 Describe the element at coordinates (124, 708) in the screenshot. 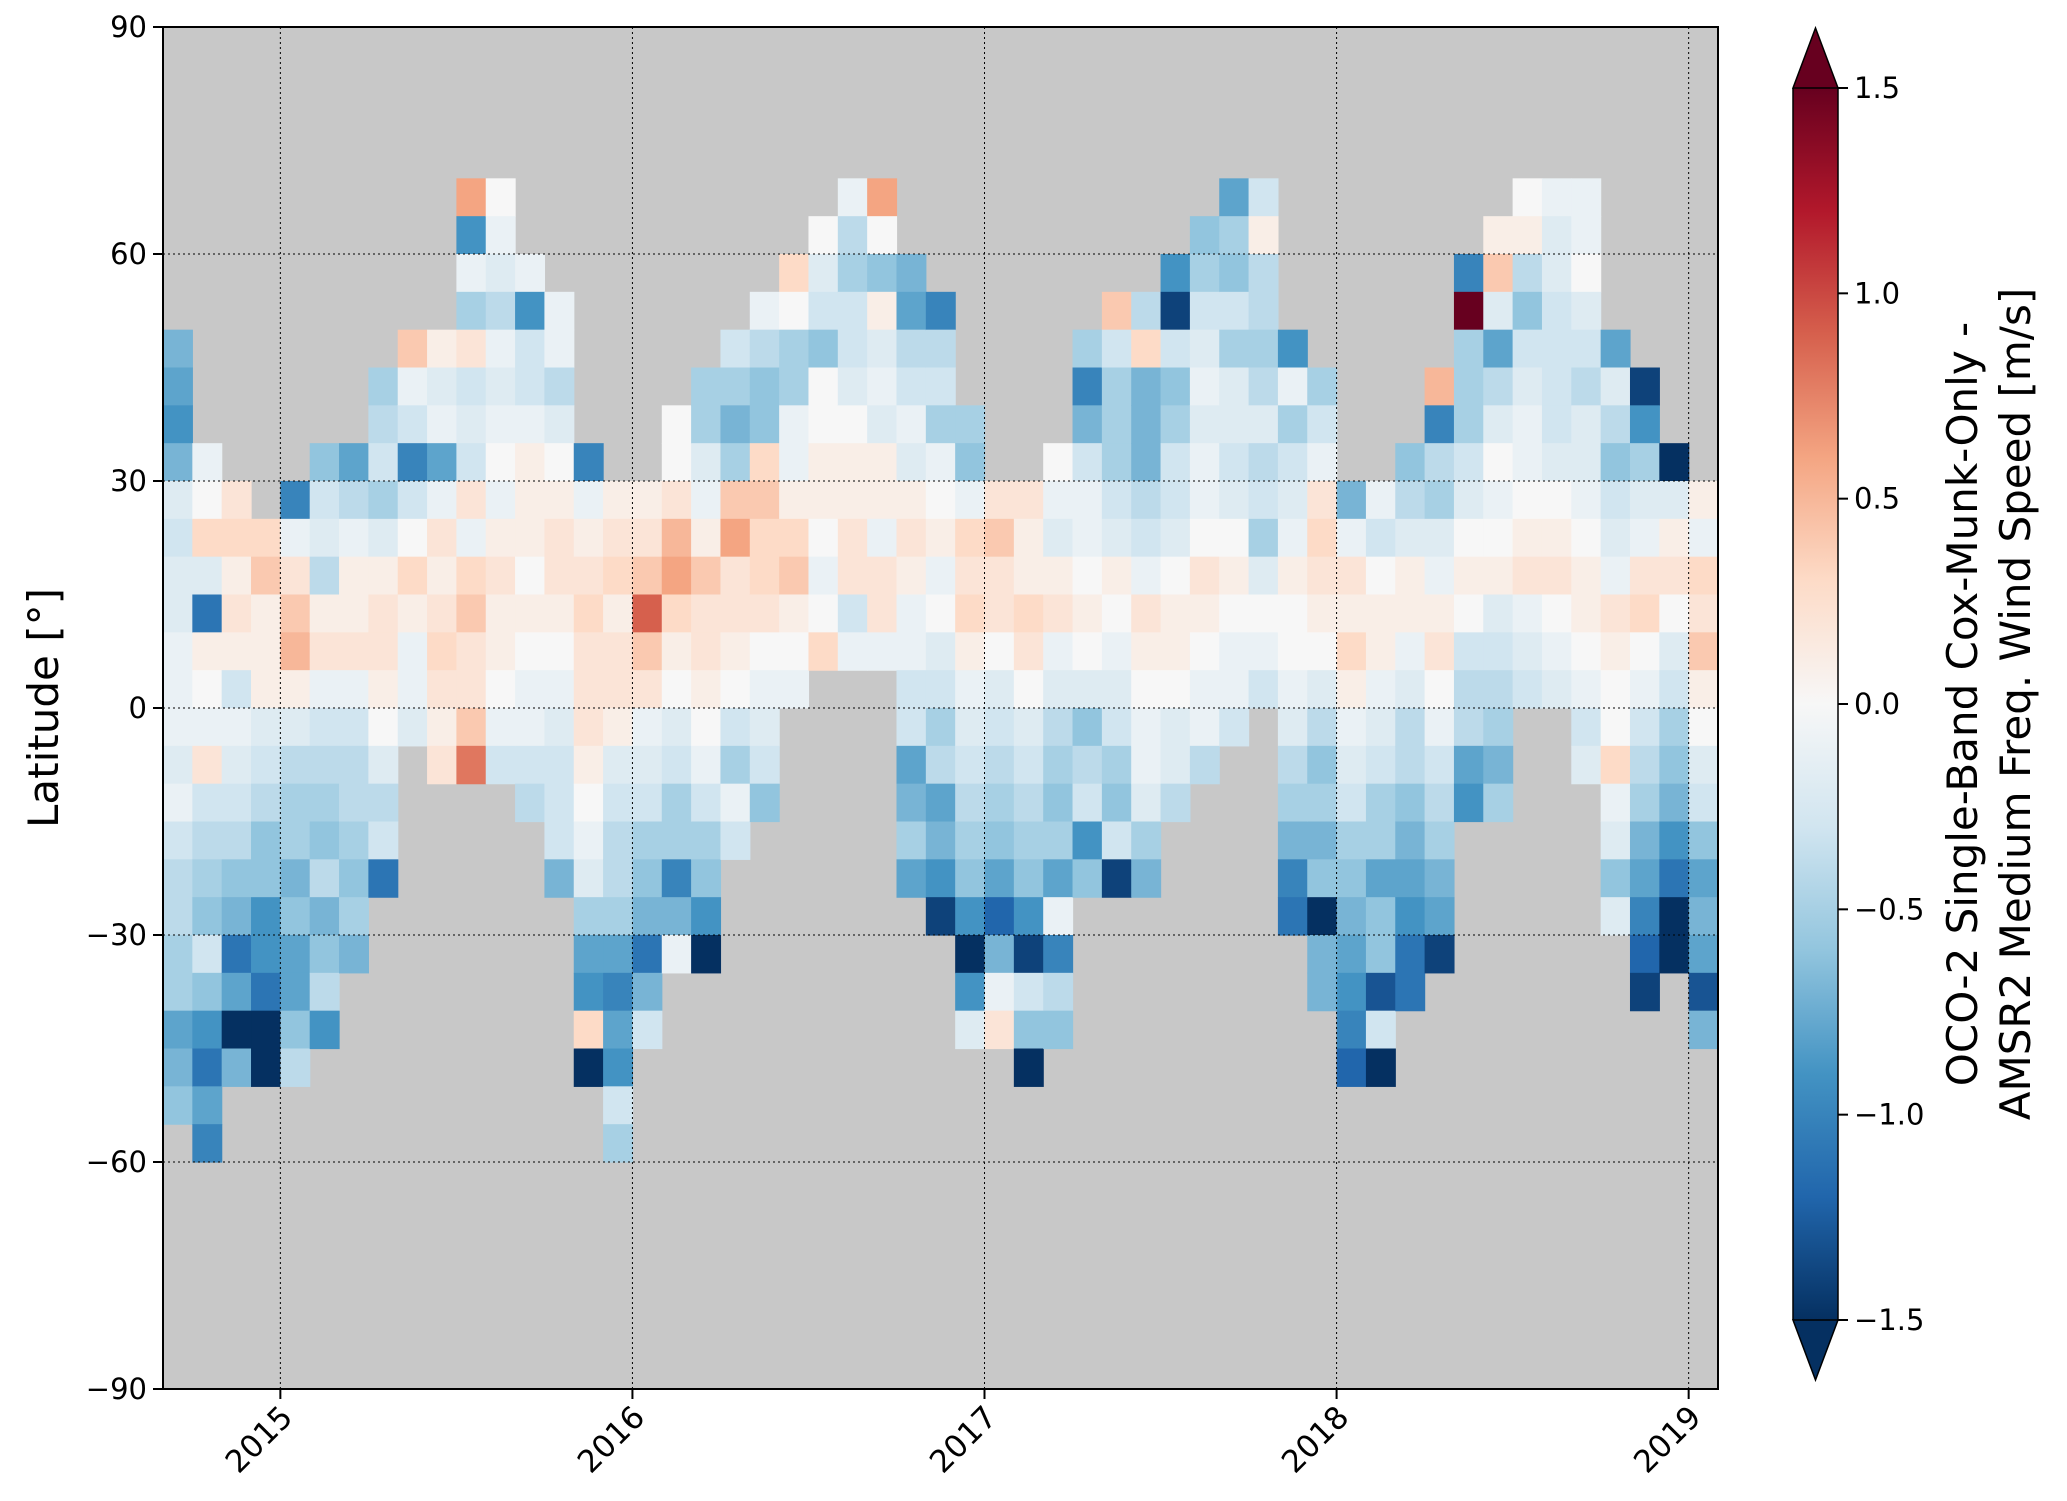

I see `y-axis-ticks: 90 60 30 0 −30 −60 −90` at that location.